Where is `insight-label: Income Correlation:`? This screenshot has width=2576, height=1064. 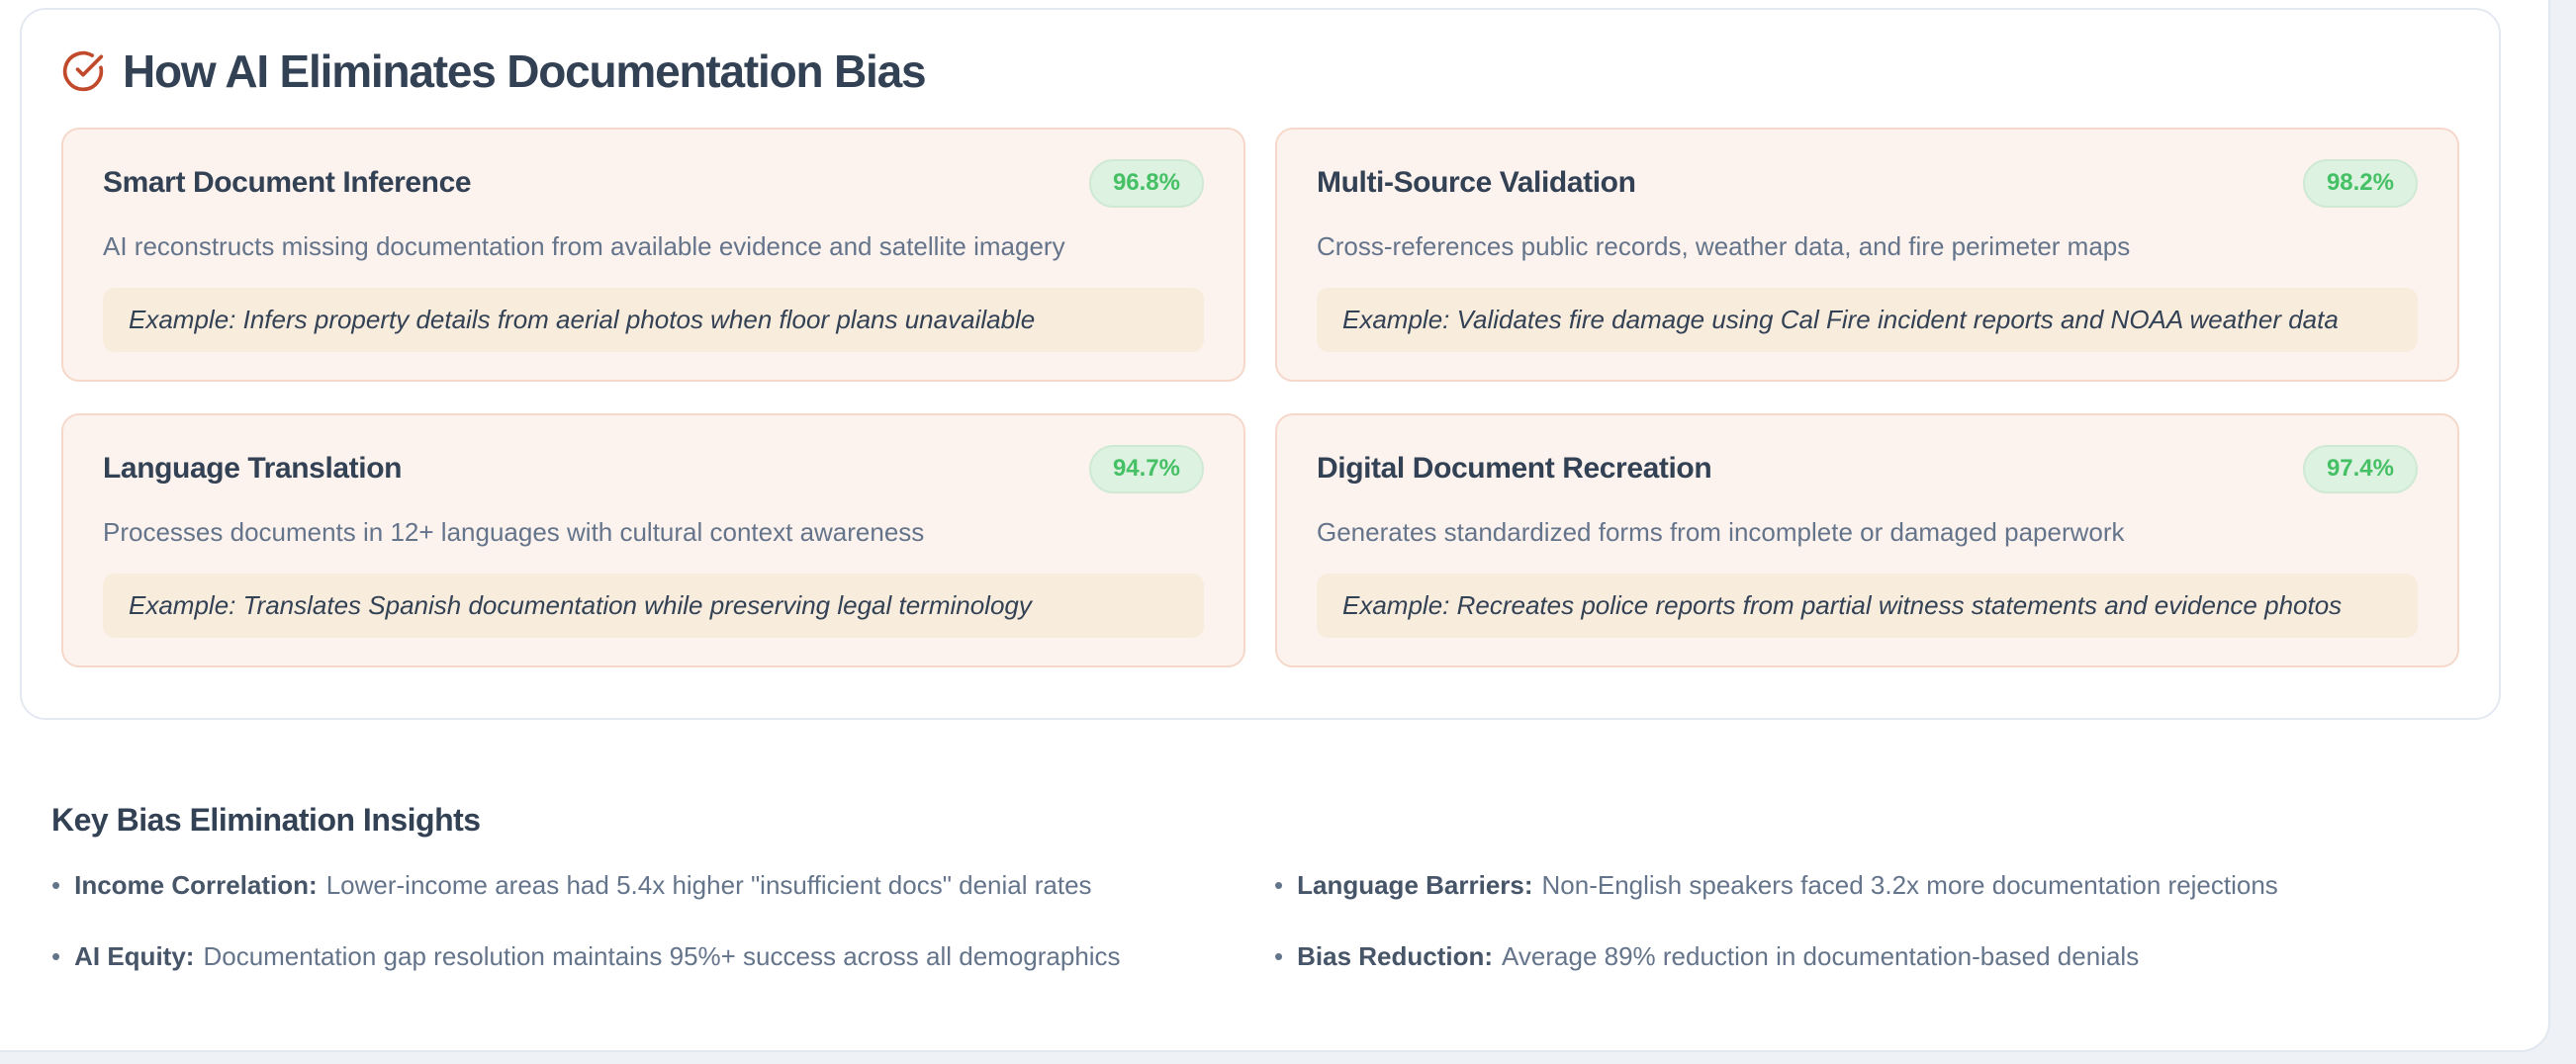
insight-label: Income Correlation: is located at coordinates (196, 885).